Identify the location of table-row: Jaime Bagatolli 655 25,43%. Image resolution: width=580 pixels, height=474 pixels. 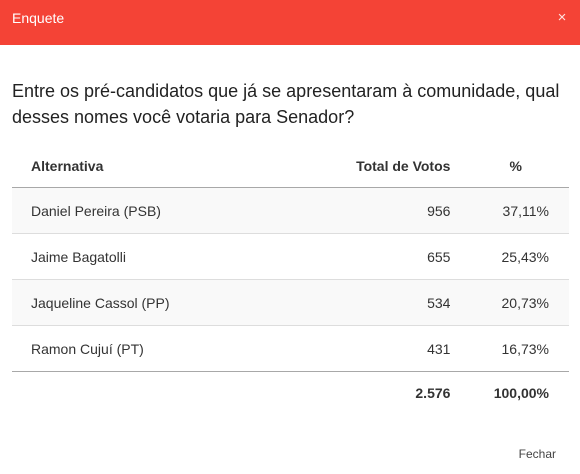
(290, 256).